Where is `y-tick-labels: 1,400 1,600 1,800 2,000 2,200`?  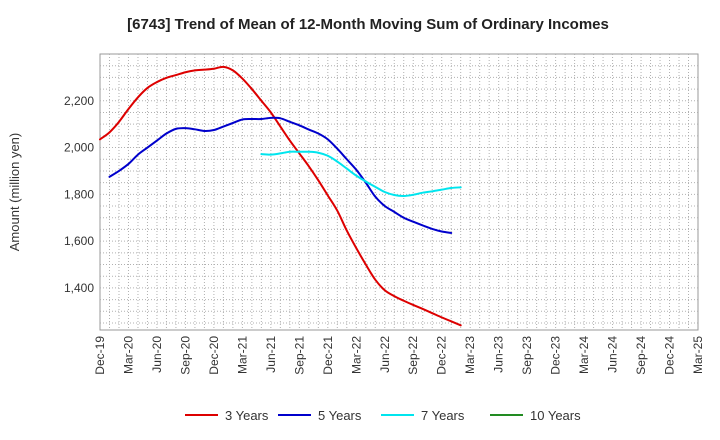
y-tick-labels: 1,400 1,600 1,800 2,000 2,200 is located at coordinates (79, 194).